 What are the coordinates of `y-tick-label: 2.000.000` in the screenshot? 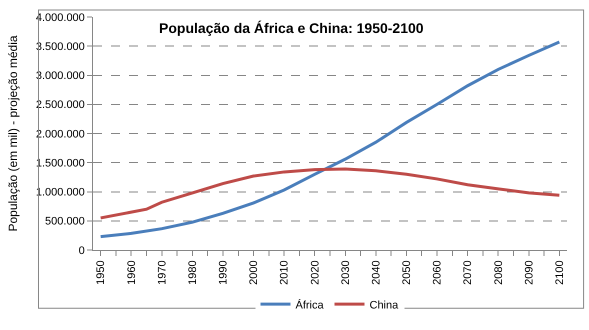 It's located at (60, 134).